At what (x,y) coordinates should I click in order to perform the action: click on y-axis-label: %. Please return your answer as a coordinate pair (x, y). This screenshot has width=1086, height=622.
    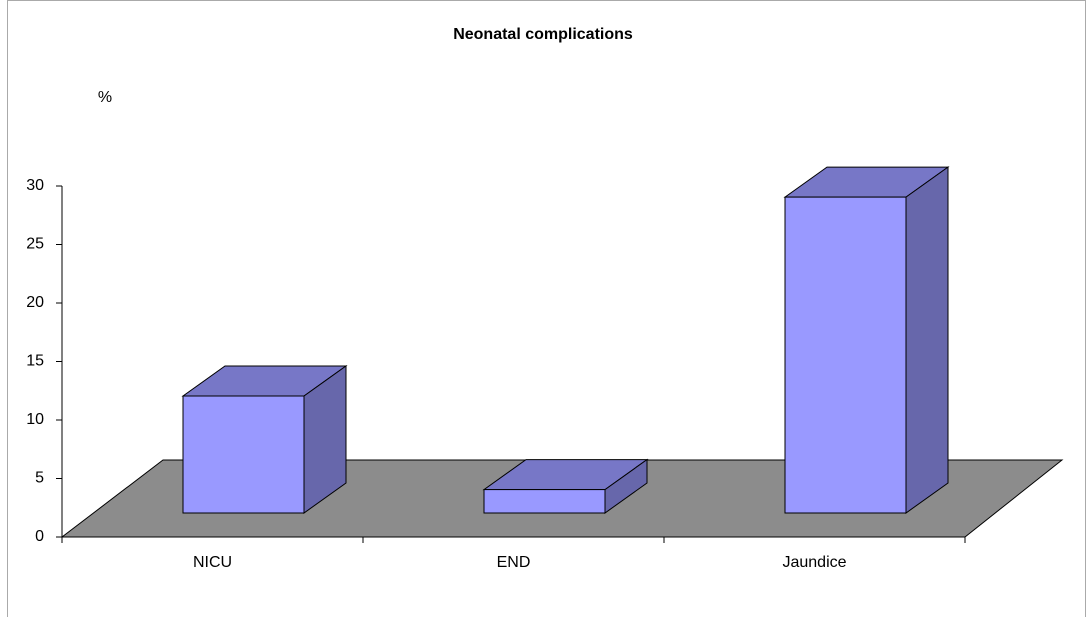
    Looking at the image, I should click on (105, 97).